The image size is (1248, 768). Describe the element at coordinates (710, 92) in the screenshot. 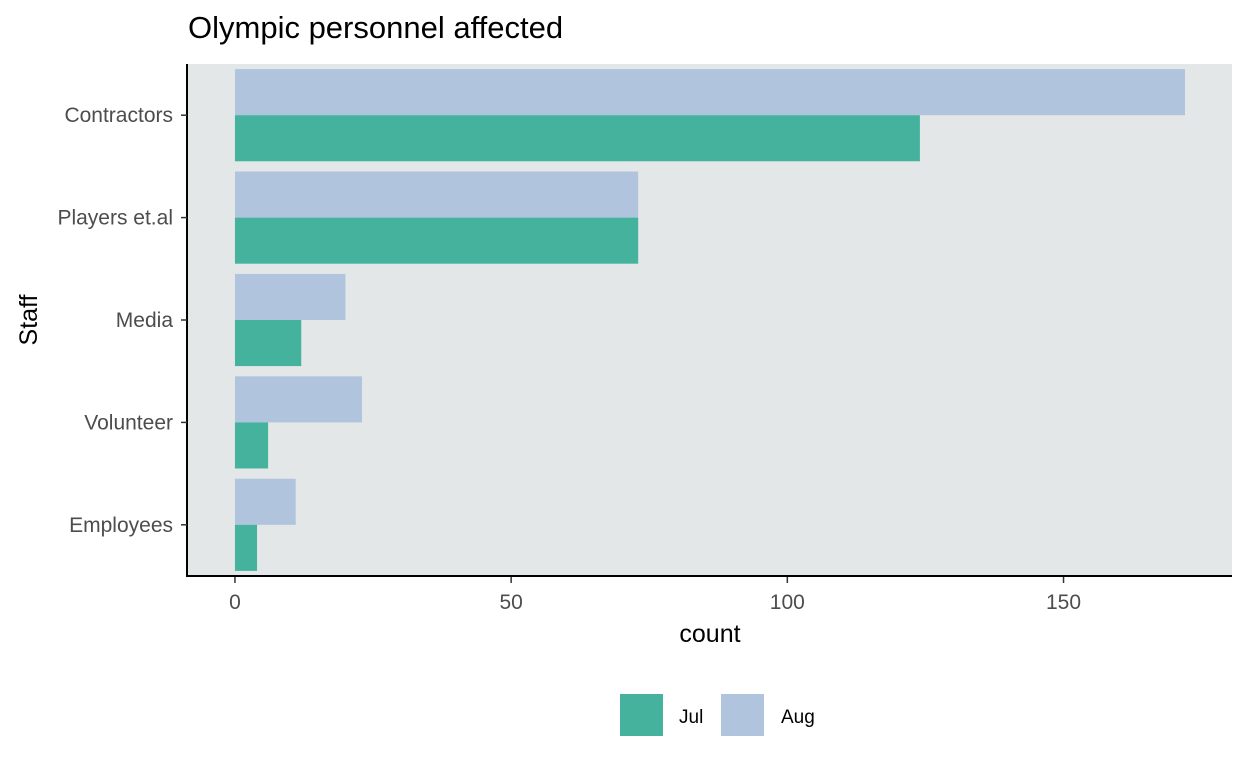

I see `bar-contractors-aug` at that location.